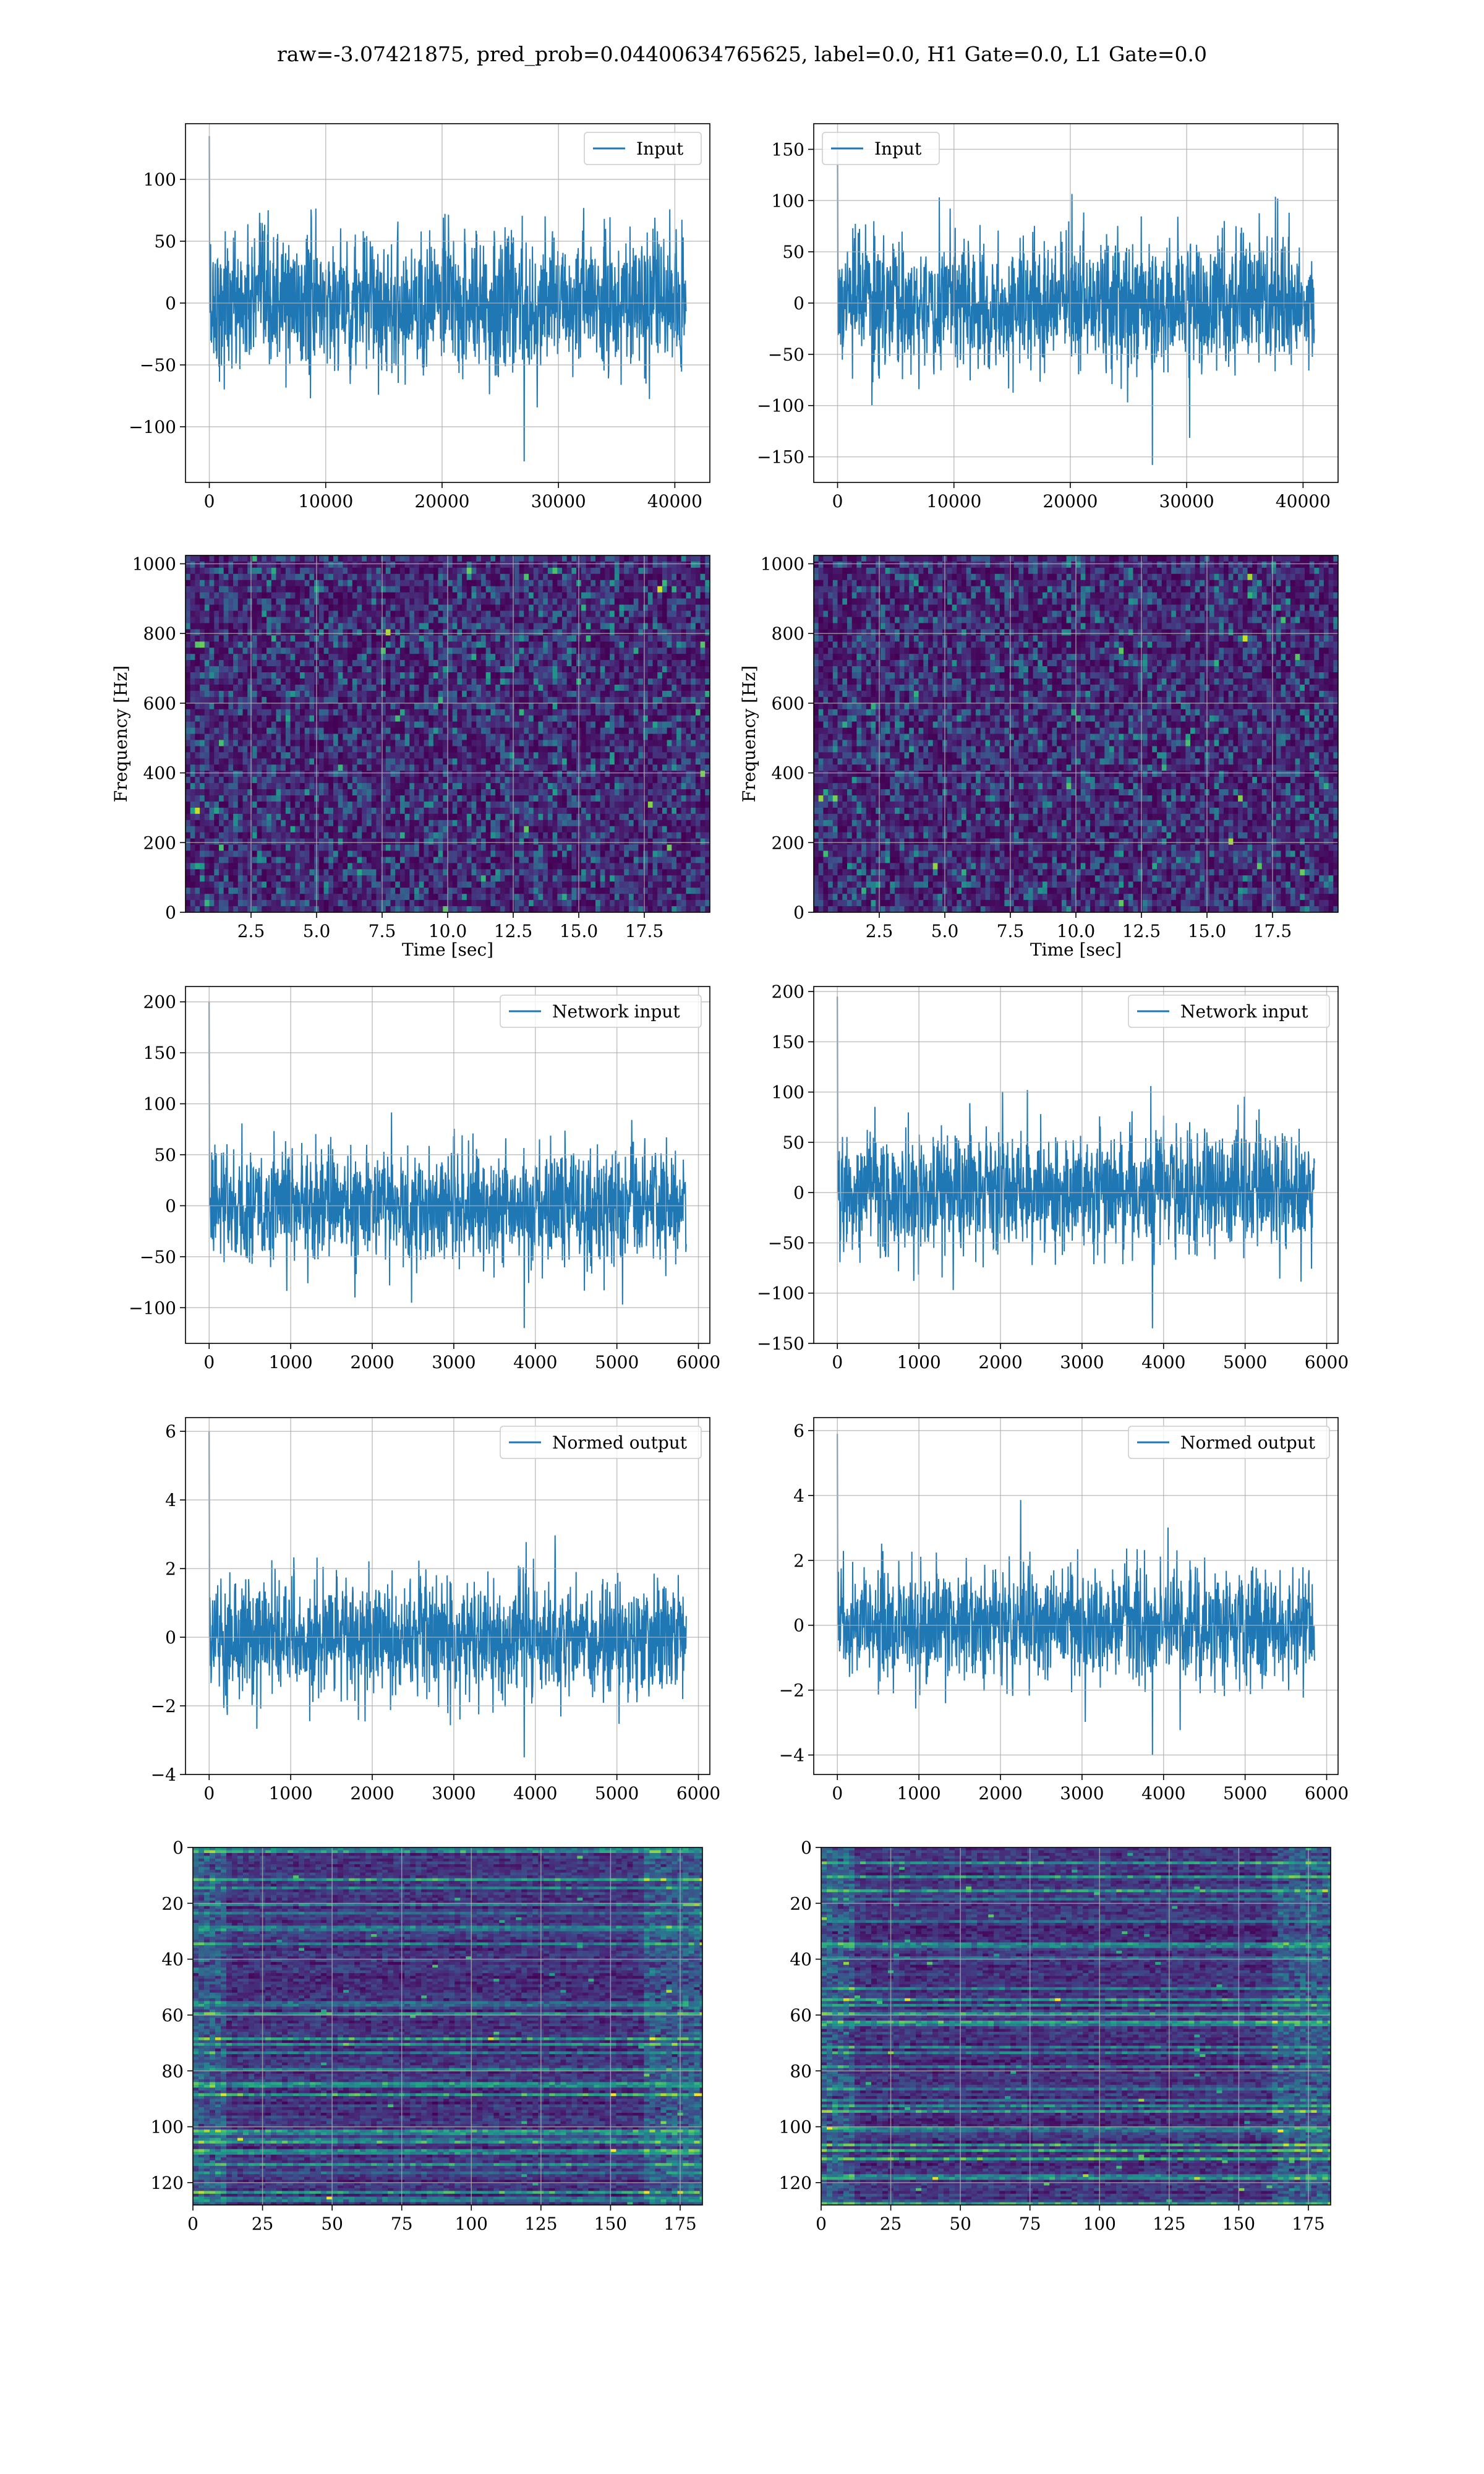 The width and height of the screenshot is (1484, 2474). What do you see at coordinates (152, 427) in the screenshot?
I see `input-h1-ytick-label: −100` at bounding box center [152, 427].